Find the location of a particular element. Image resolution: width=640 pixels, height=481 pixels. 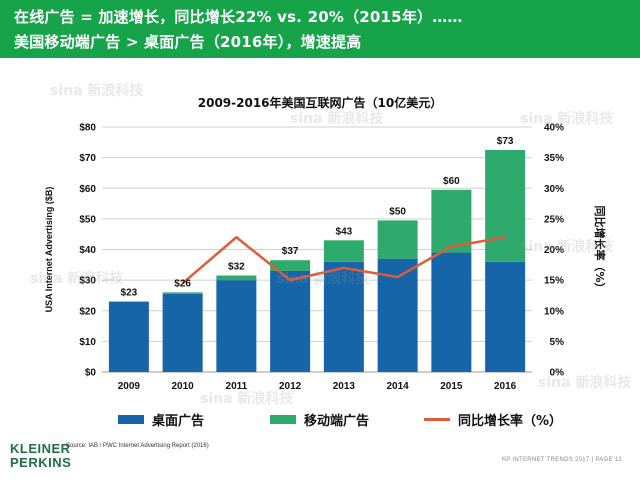

legend-swatch-growth is located at coordinates (437, 419).